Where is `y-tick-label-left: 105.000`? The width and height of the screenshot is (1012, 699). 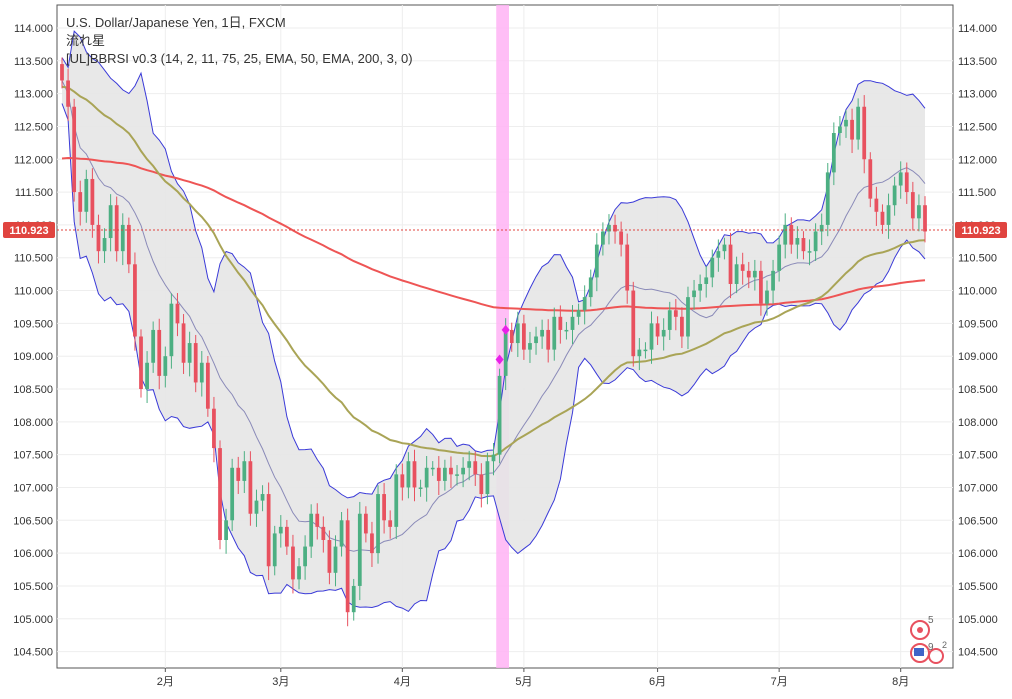 y-tick-label-left: 105.000 is located at coordinates (33, 620).